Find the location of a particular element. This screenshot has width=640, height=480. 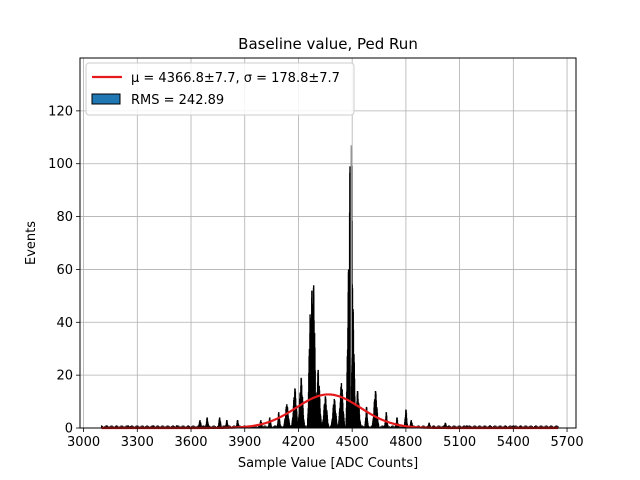

x-tick-label: 3300 is located at coordinates (137, 442).